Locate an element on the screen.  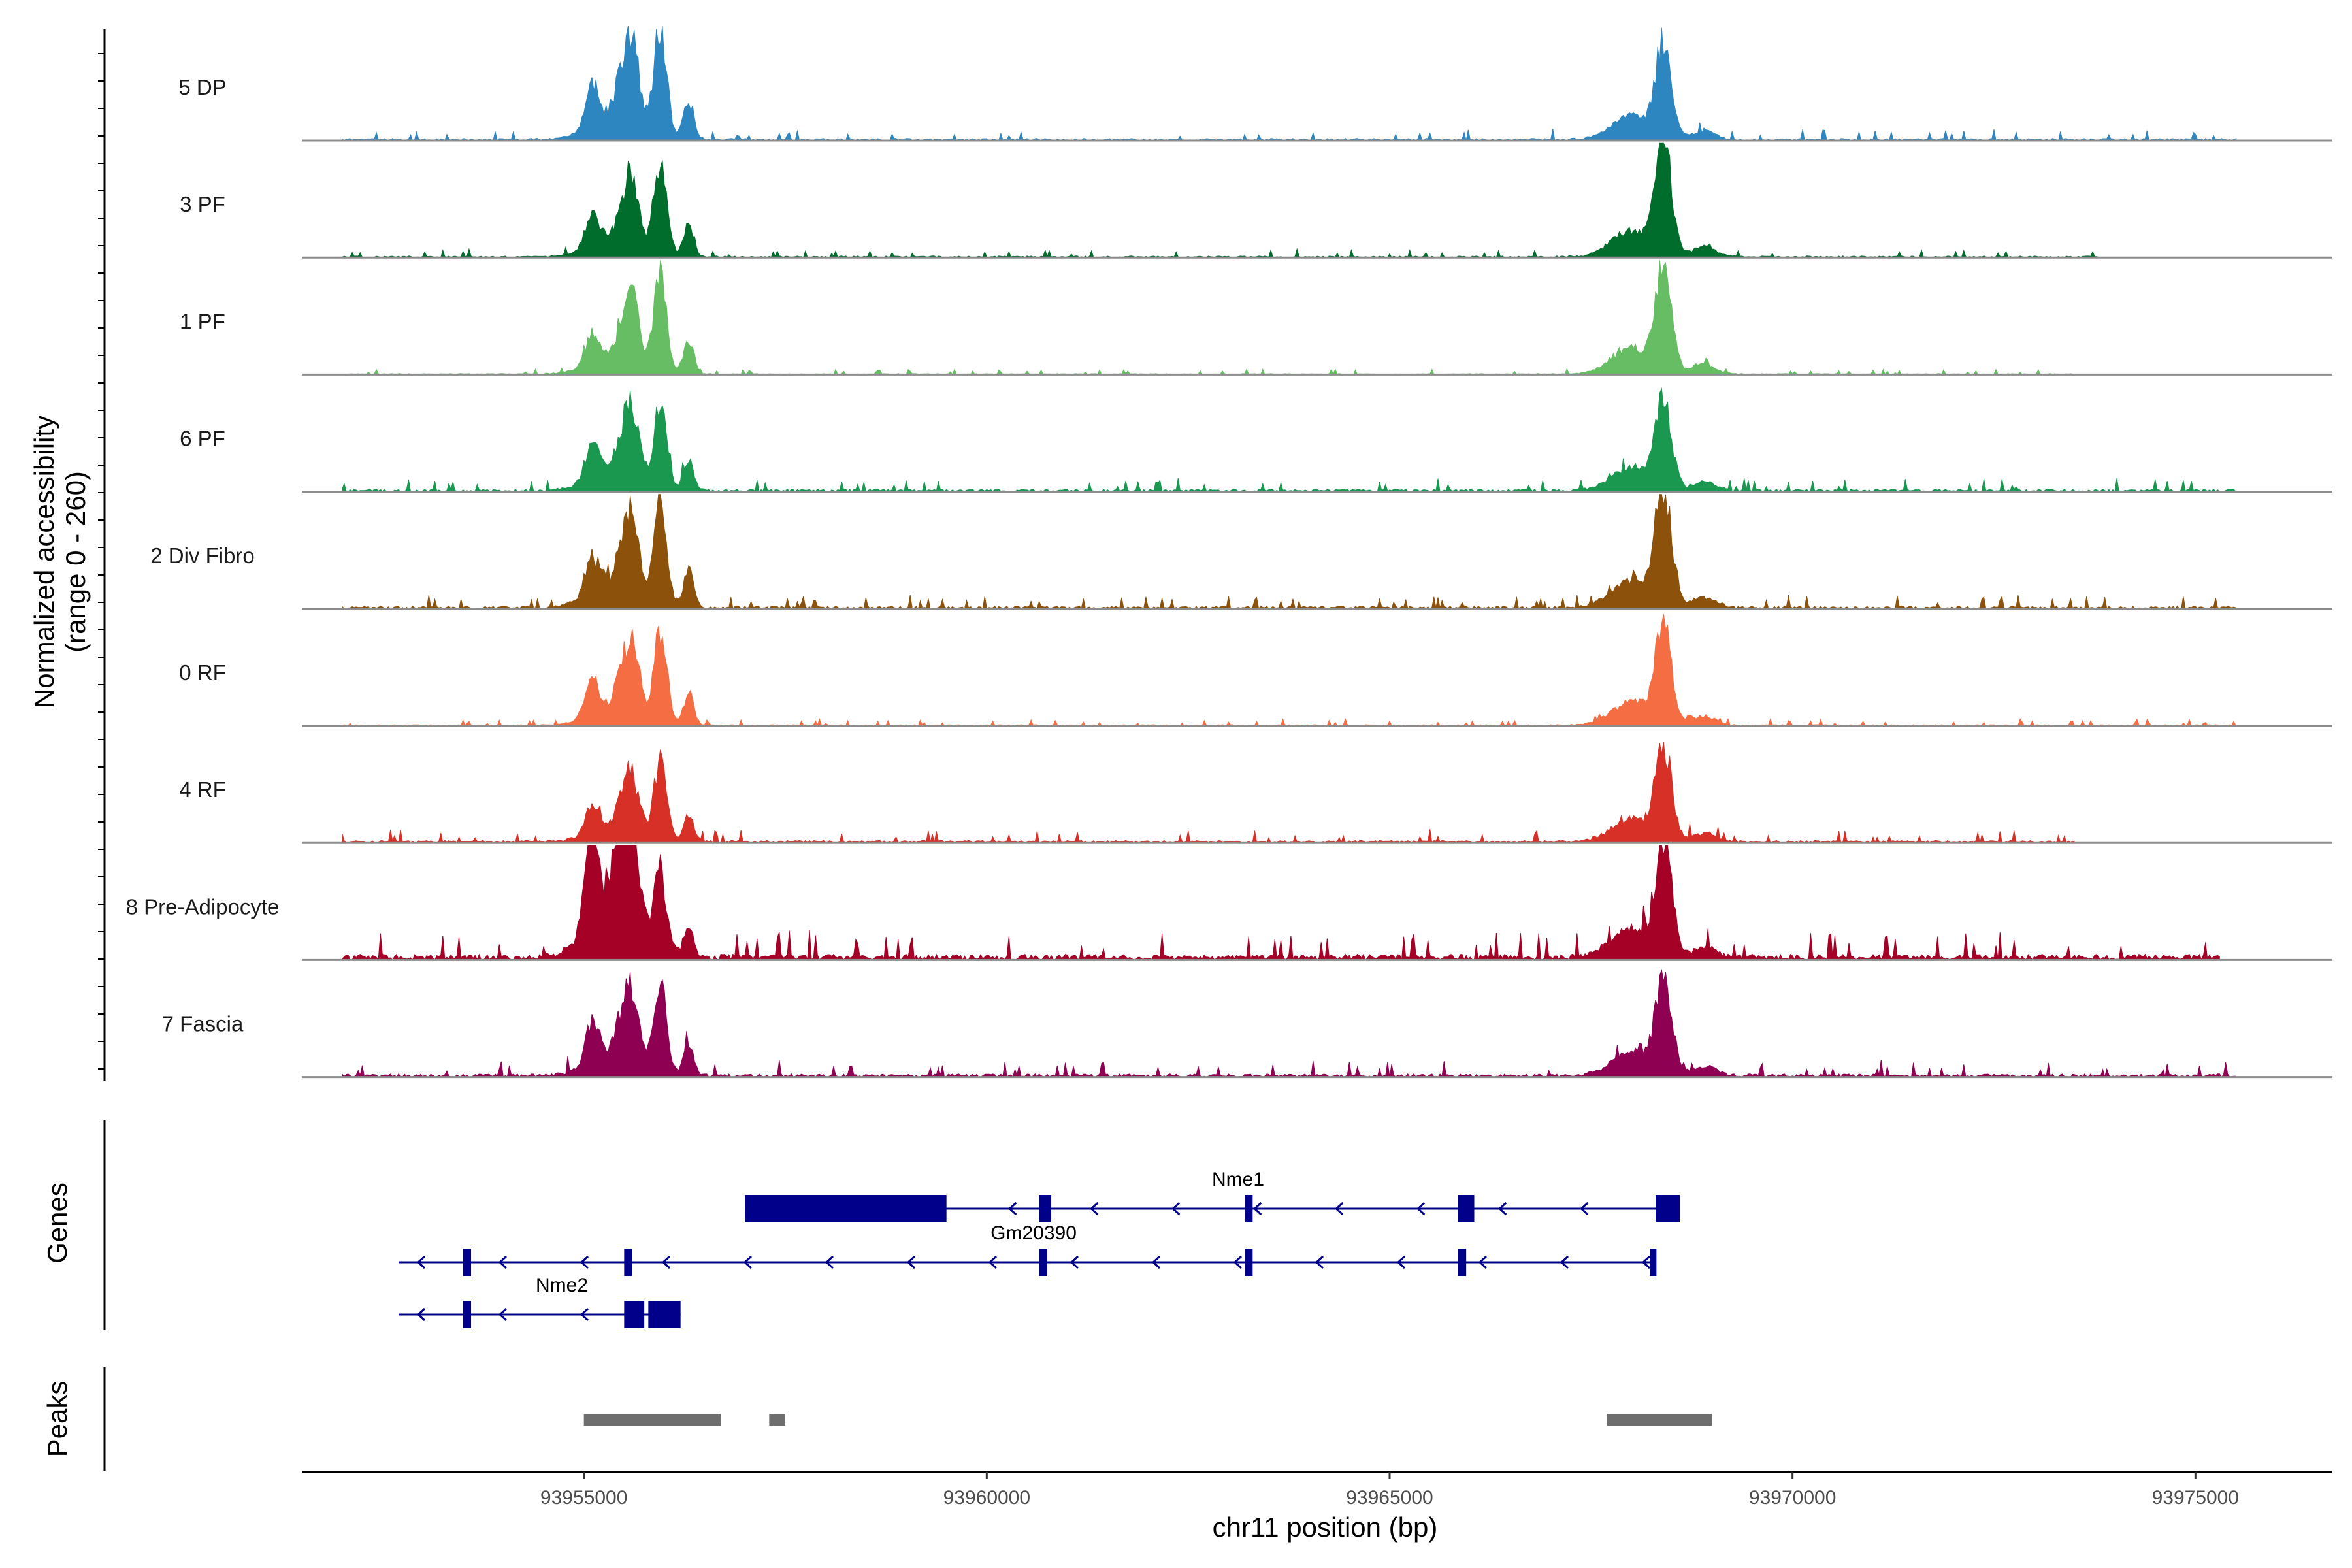
y-axis-title-line2: (range 0 - 260) is located at coordinates (75, 562).